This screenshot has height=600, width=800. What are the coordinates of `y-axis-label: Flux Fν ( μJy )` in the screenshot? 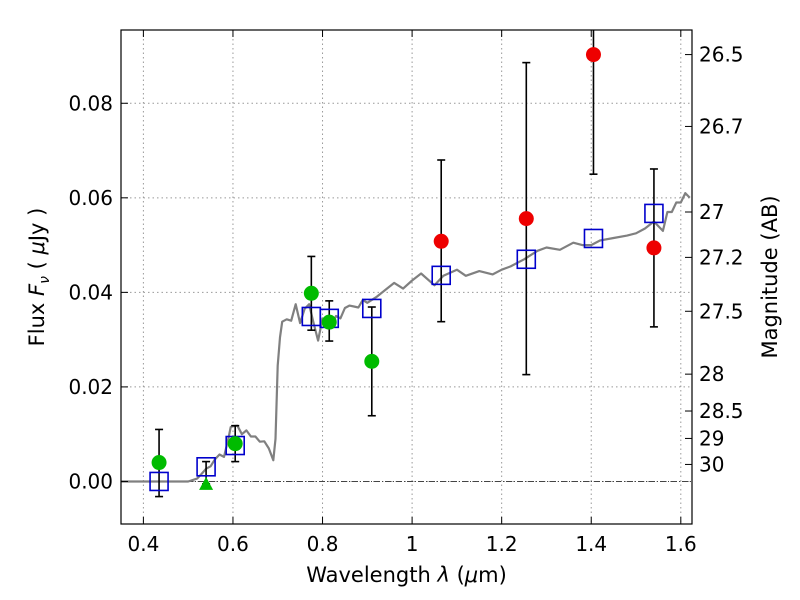 It's located at (39, 277).